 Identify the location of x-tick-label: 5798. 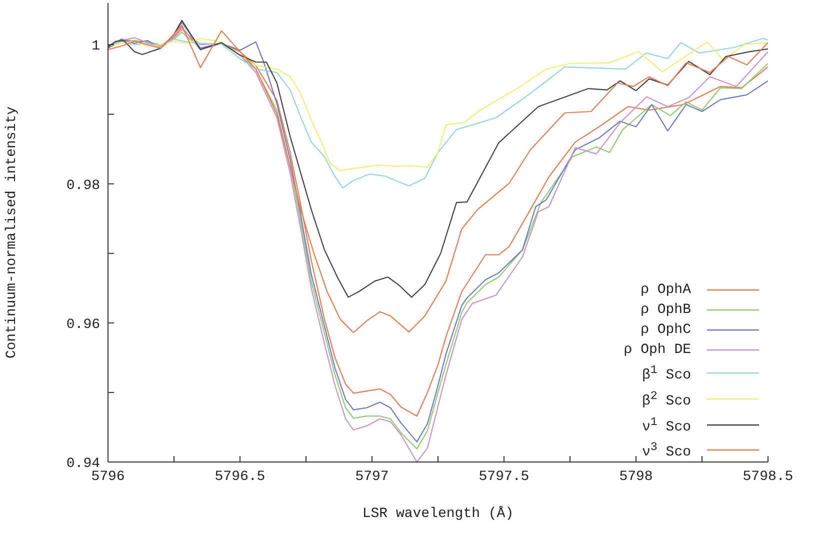
(636, 476).